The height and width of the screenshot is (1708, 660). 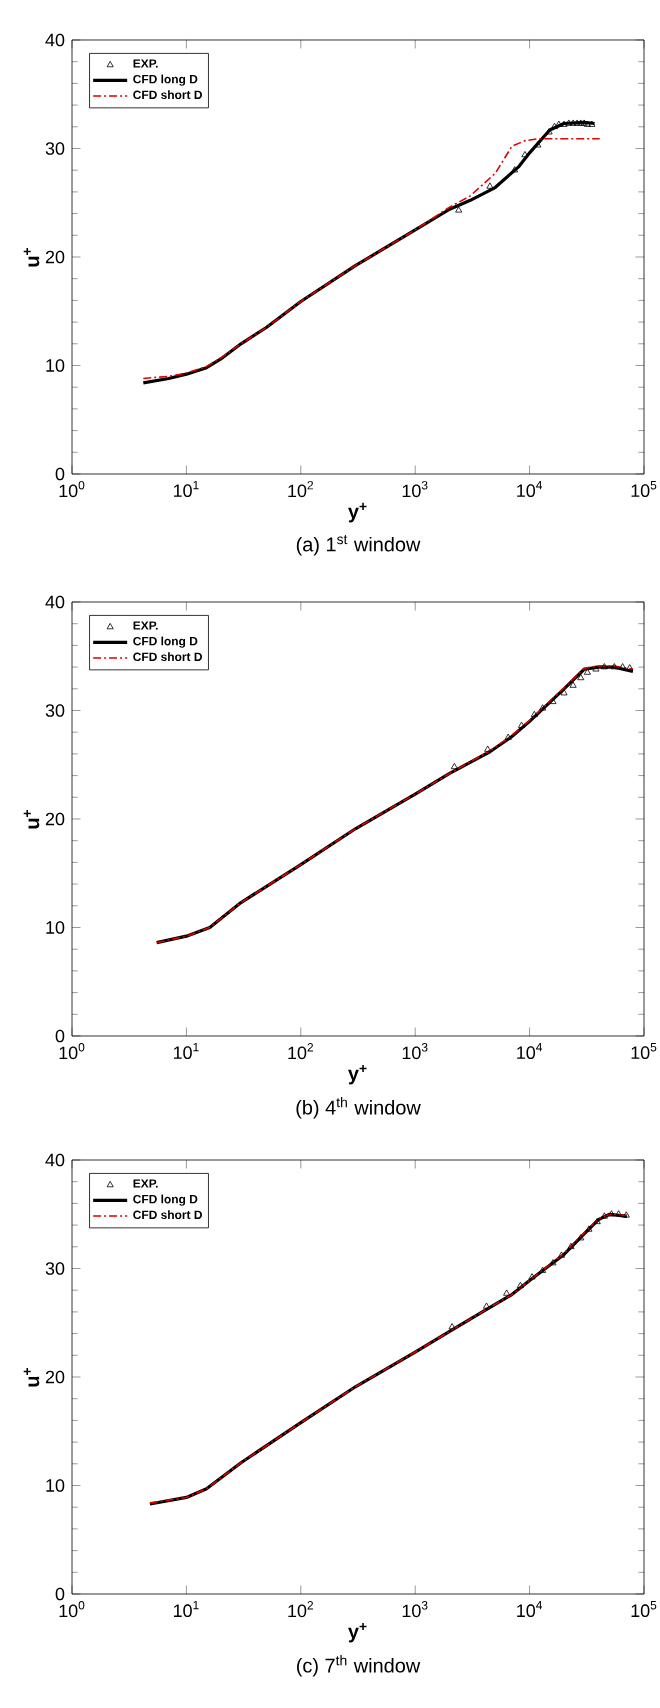 I want to click on text: (a) 1$^{st}$ window, so click(x=358, y=545).